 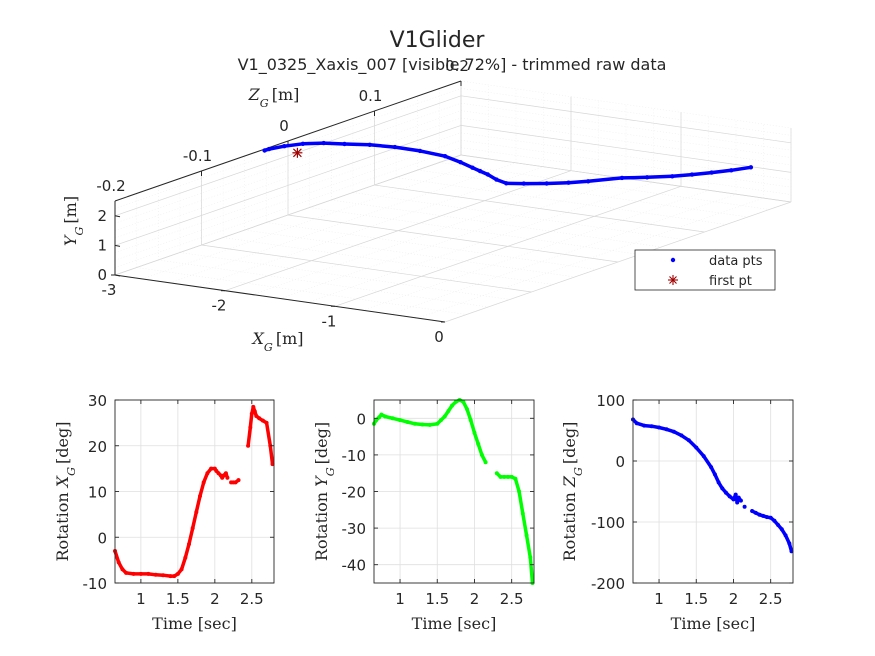 What do you see at coordinates (572, 492) in the screenshot?
I see `y-axis-label: Rotation ZG[deg]` at bounding box center [572, 492].